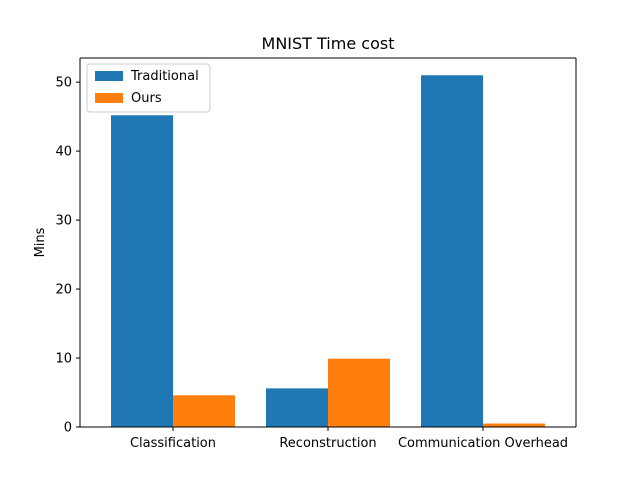  I want to click on y-tick-label-0: 0, so click(68, 428).